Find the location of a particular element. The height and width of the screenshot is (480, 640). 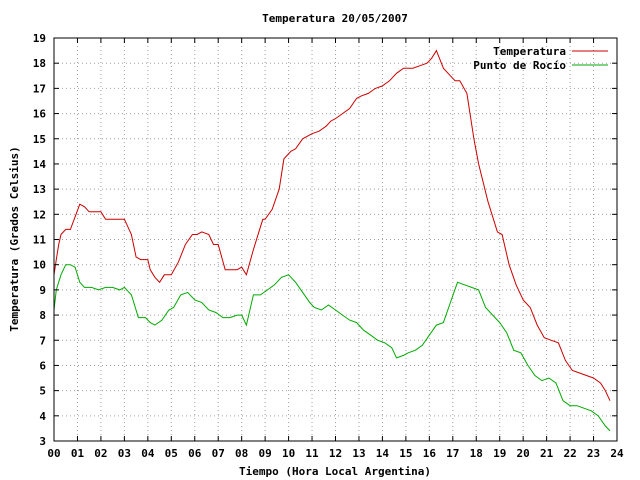

y-tick-label: 8 is located at coordinates (42, 315).